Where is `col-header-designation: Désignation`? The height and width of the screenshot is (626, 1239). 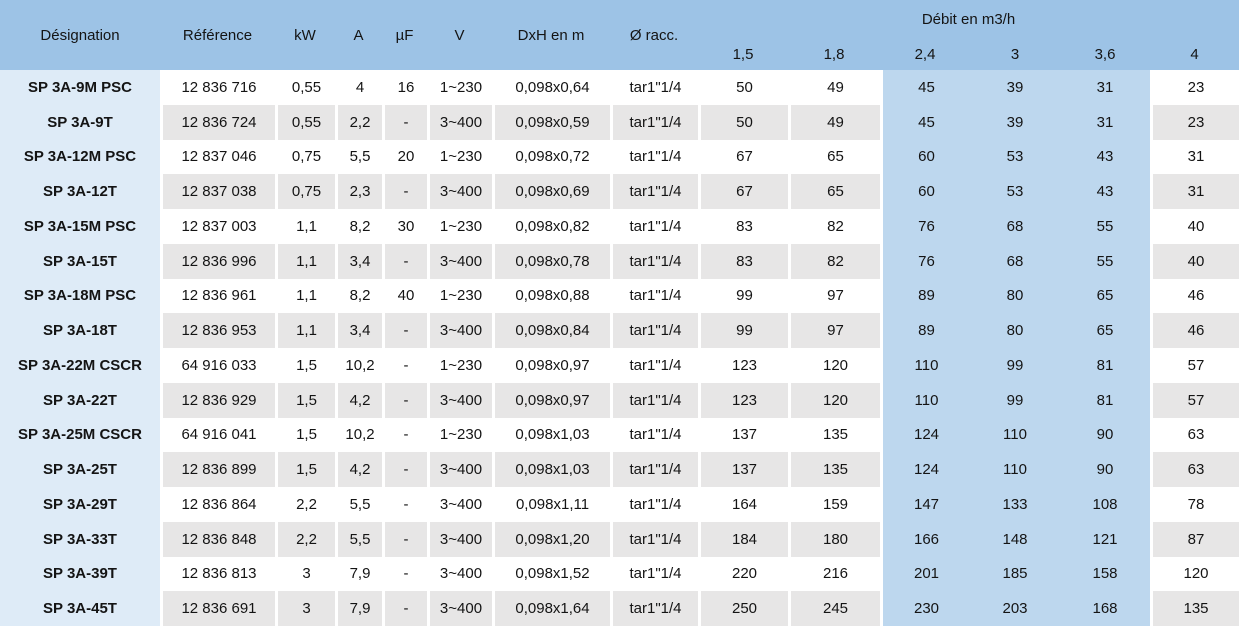
col-header-designation: Désignation is located at coordinates (80, 35).